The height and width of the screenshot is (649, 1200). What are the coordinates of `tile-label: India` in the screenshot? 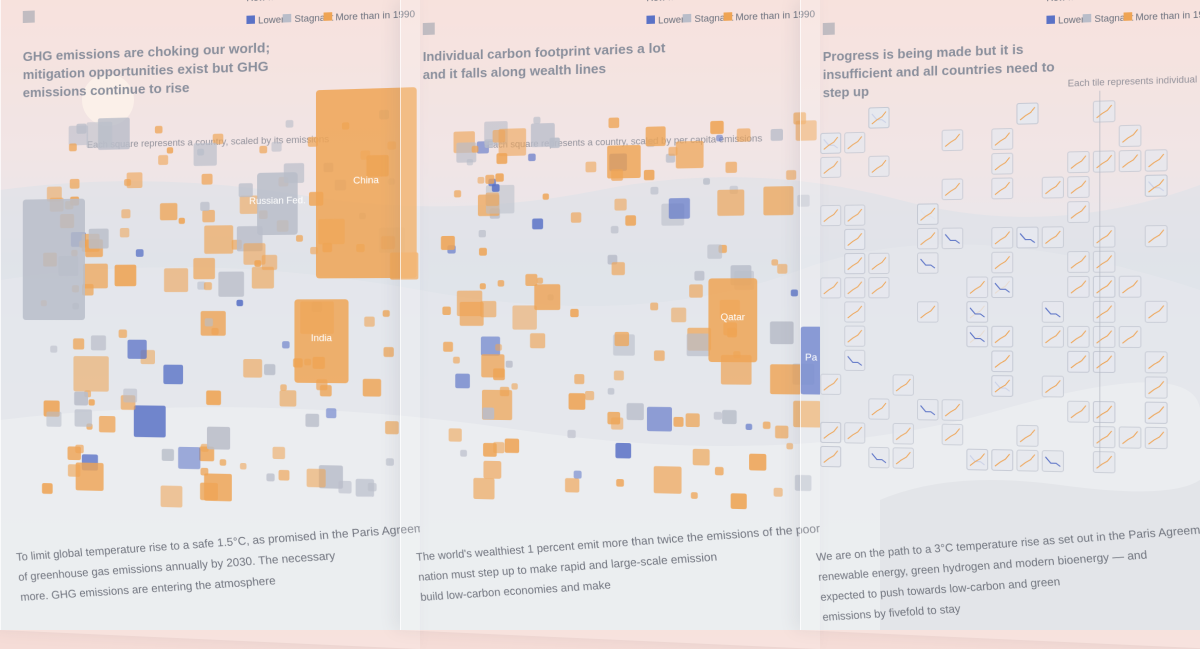 It's located at (321, 338).